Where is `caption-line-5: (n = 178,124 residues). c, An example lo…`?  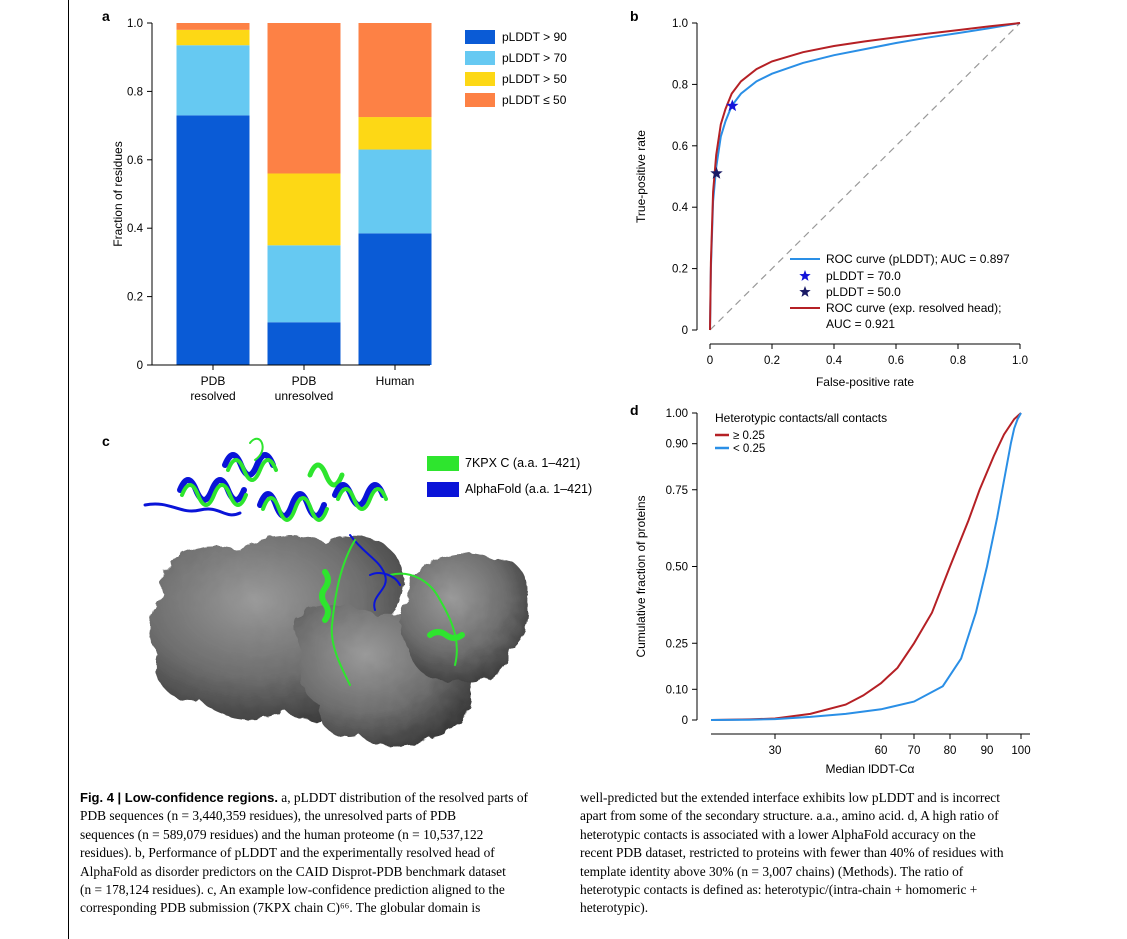 caption-line-5: (n = 178,124 residues). c, An example lo… is located at coordinates (292, 890).